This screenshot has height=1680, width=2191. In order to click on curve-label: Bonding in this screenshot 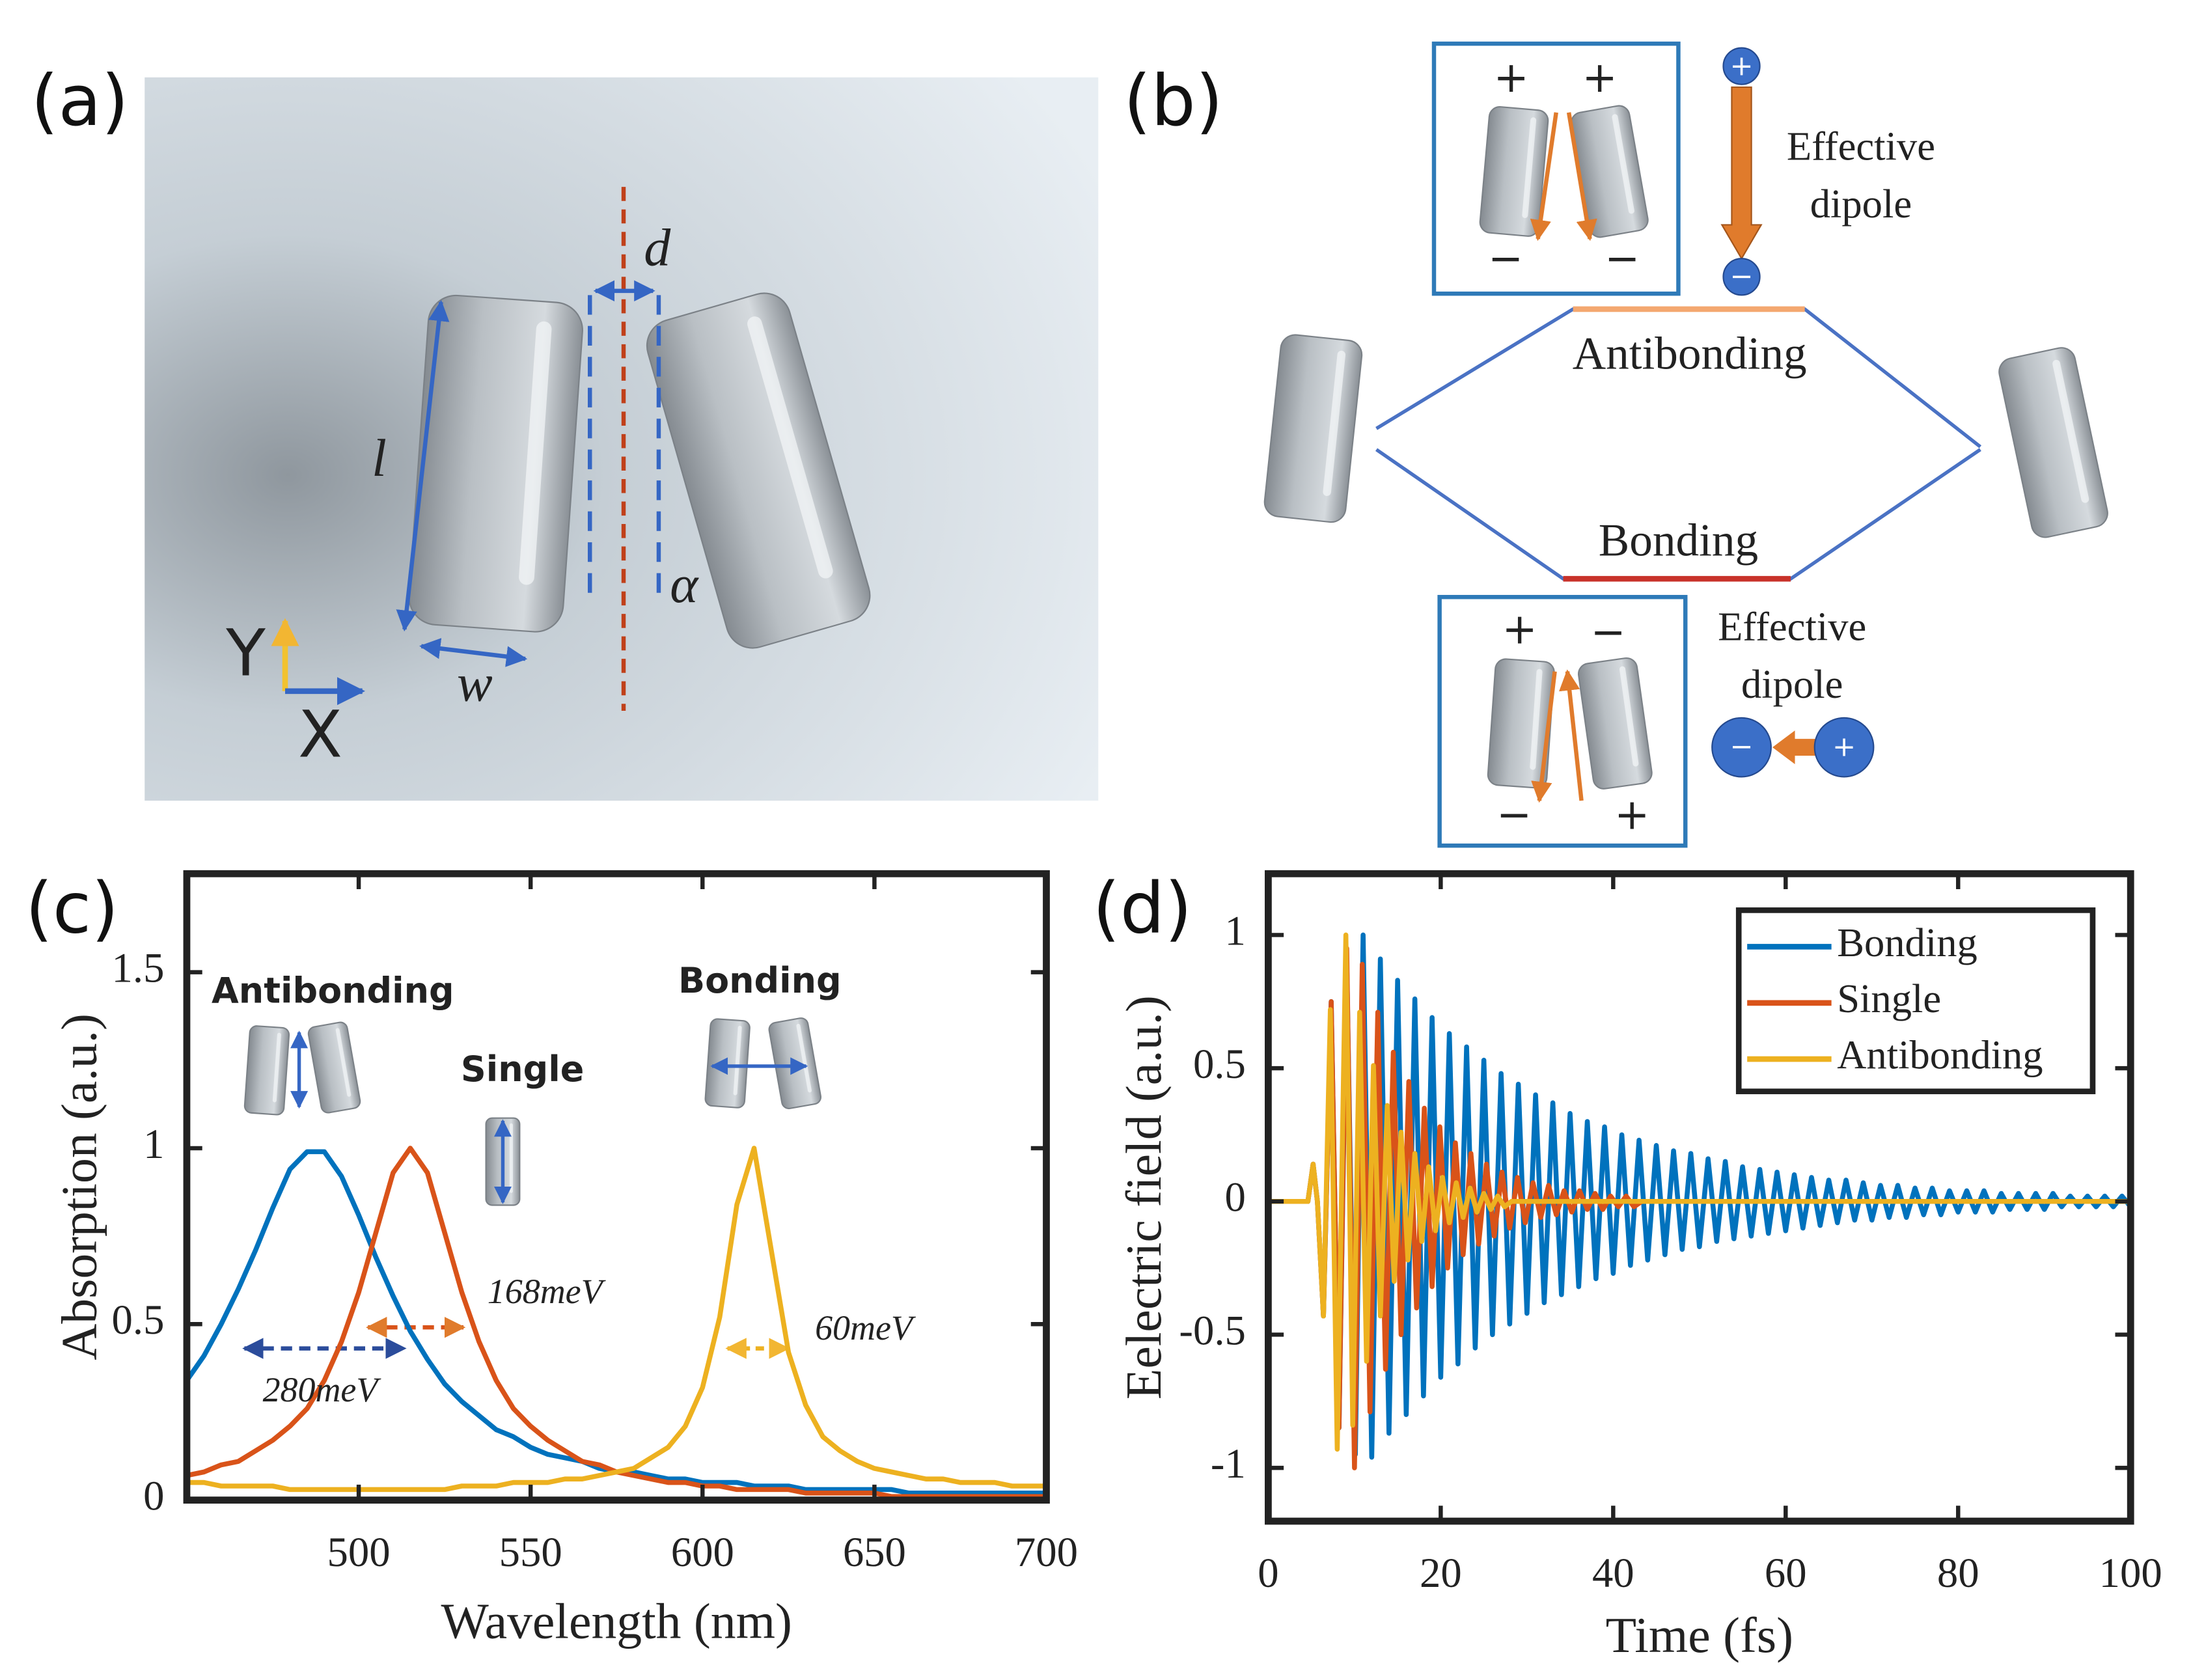, I will do `click(760, 981)`.